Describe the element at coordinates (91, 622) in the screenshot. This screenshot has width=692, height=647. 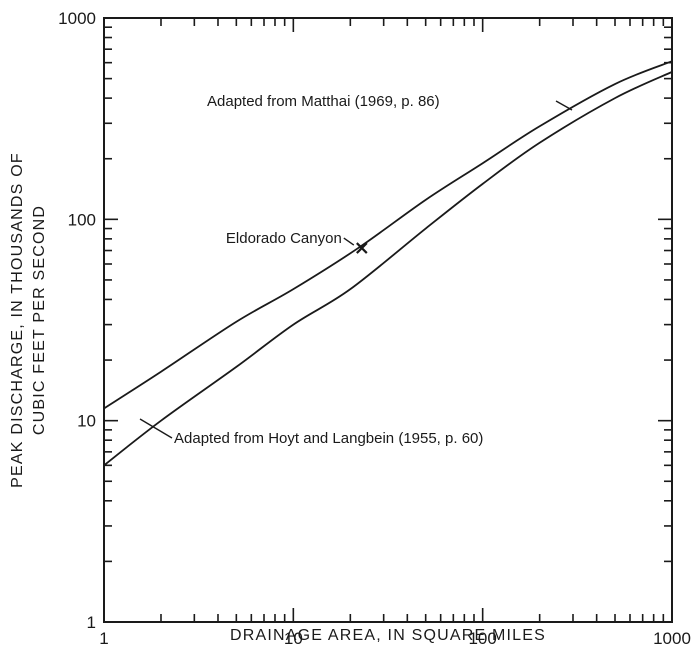
I see `y-tick-label: 1` at that location.